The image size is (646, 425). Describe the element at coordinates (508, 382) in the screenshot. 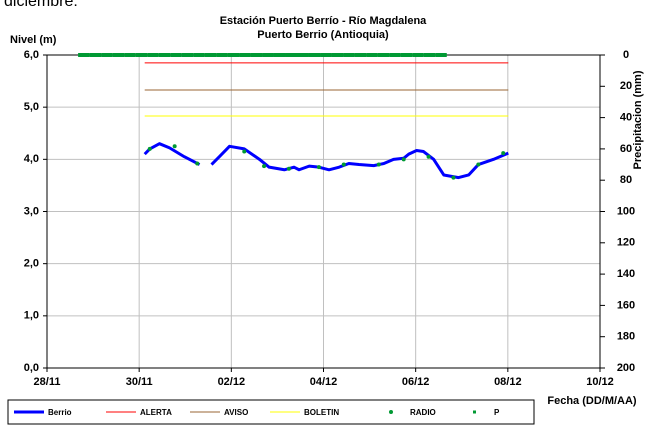

I see `x-tick-label: 08/12` at that location.